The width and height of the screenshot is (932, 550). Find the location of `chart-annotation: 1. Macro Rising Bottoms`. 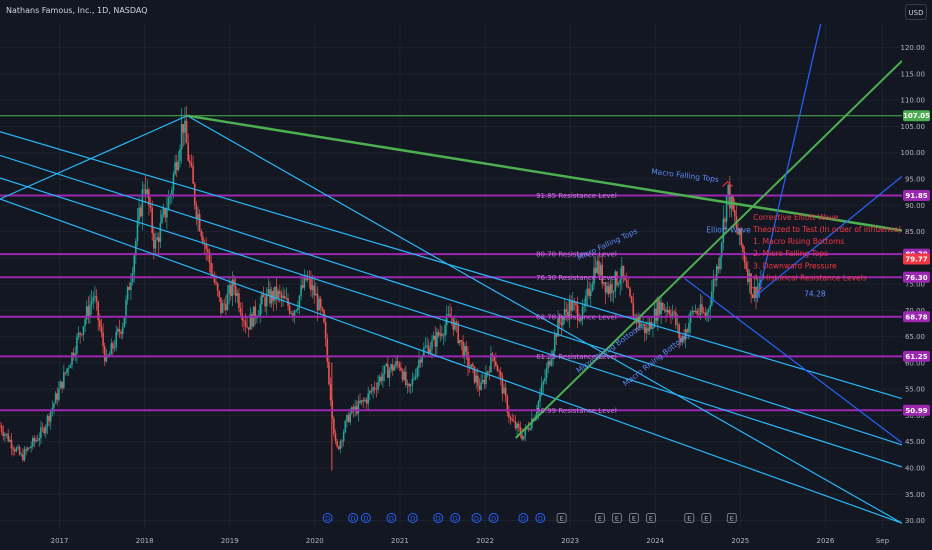

chart-annotation: 1. Macro Rising Bottoms is located at coordinates (798, 241).